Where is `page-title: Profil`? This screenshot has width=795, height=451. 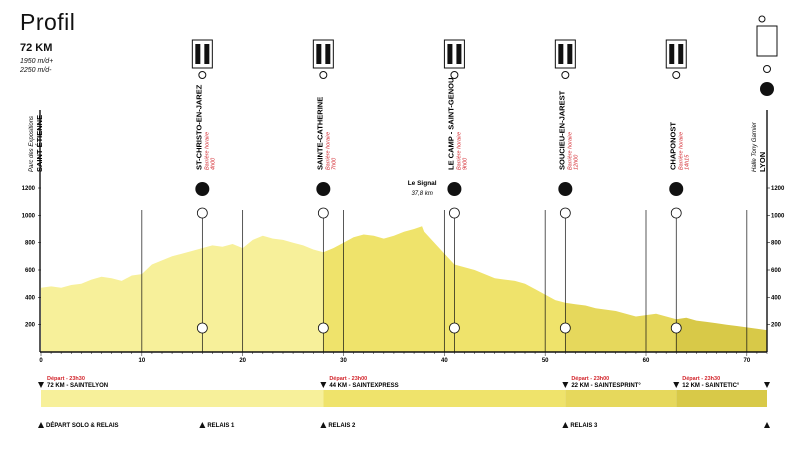 page-title: Profil is located at coordinates (48, 22).